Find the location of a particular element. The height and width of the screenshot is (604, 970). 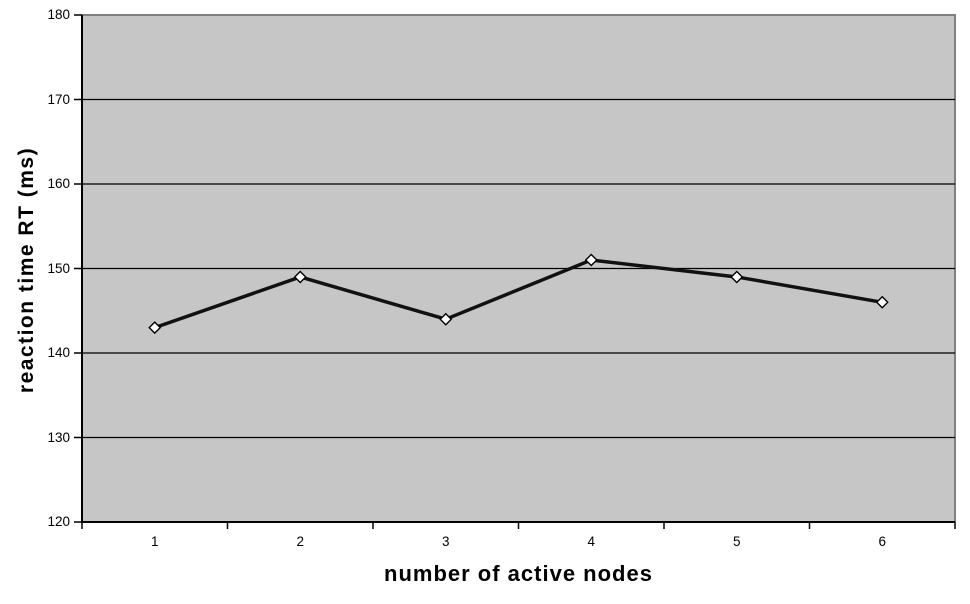

y-tick-label: 150 is located at coordinates (58, 268).